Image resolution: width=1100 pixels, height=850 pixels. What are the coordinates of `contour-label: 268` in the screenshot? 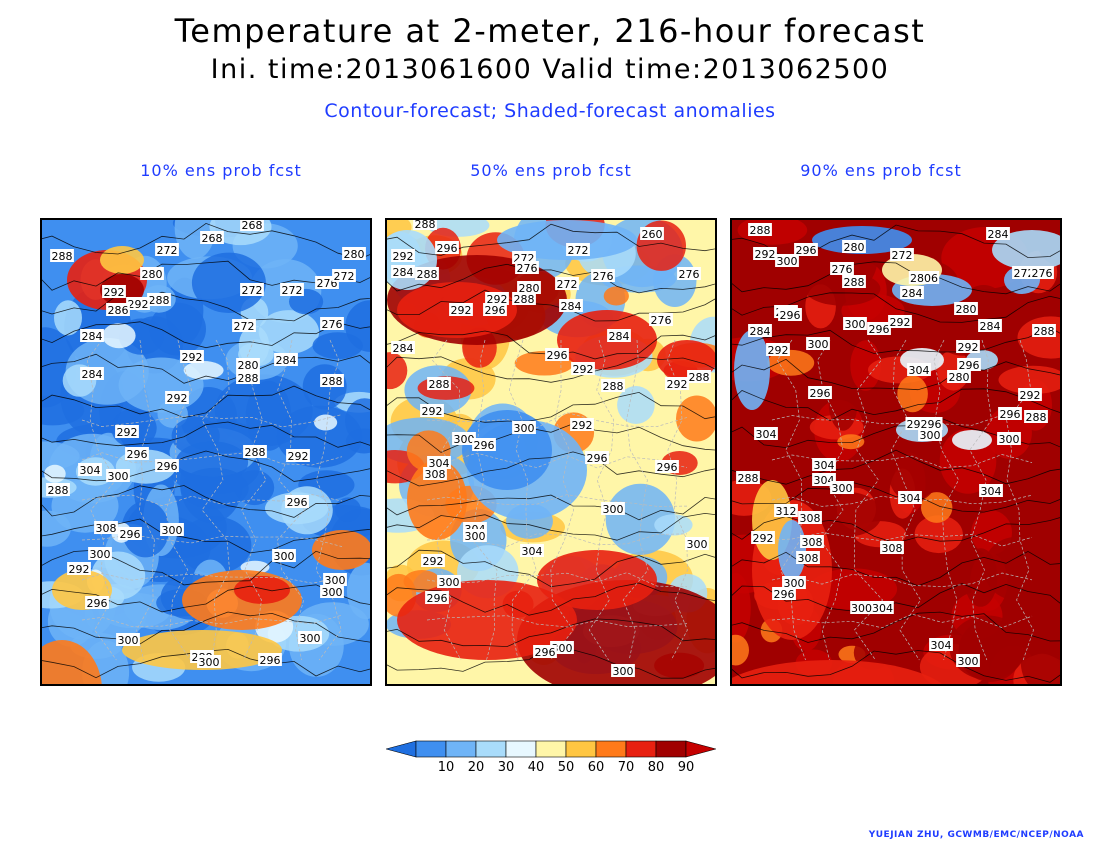 It's located at (212, 238).